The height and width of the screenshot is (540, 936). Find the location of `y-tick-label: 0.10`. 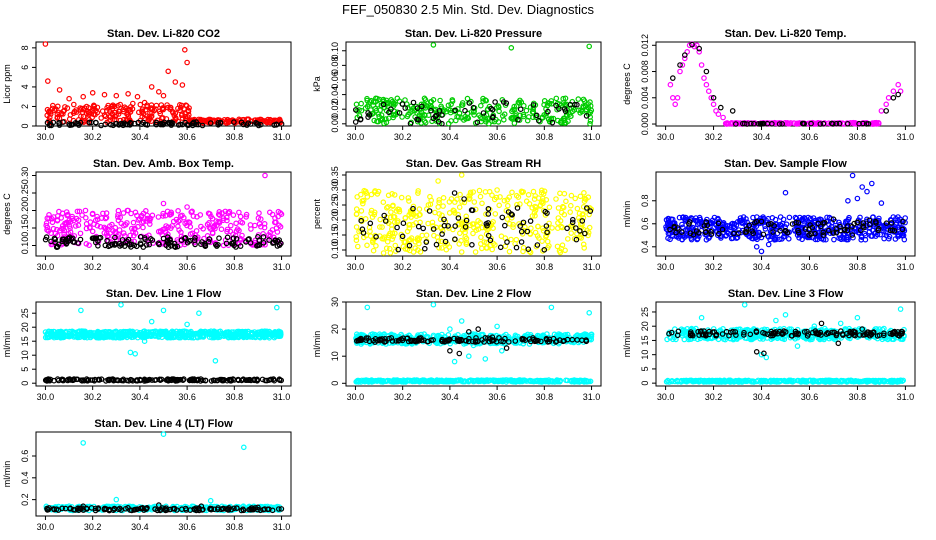

y-tick-label: 0.10 is located at coordinates (335, 250).